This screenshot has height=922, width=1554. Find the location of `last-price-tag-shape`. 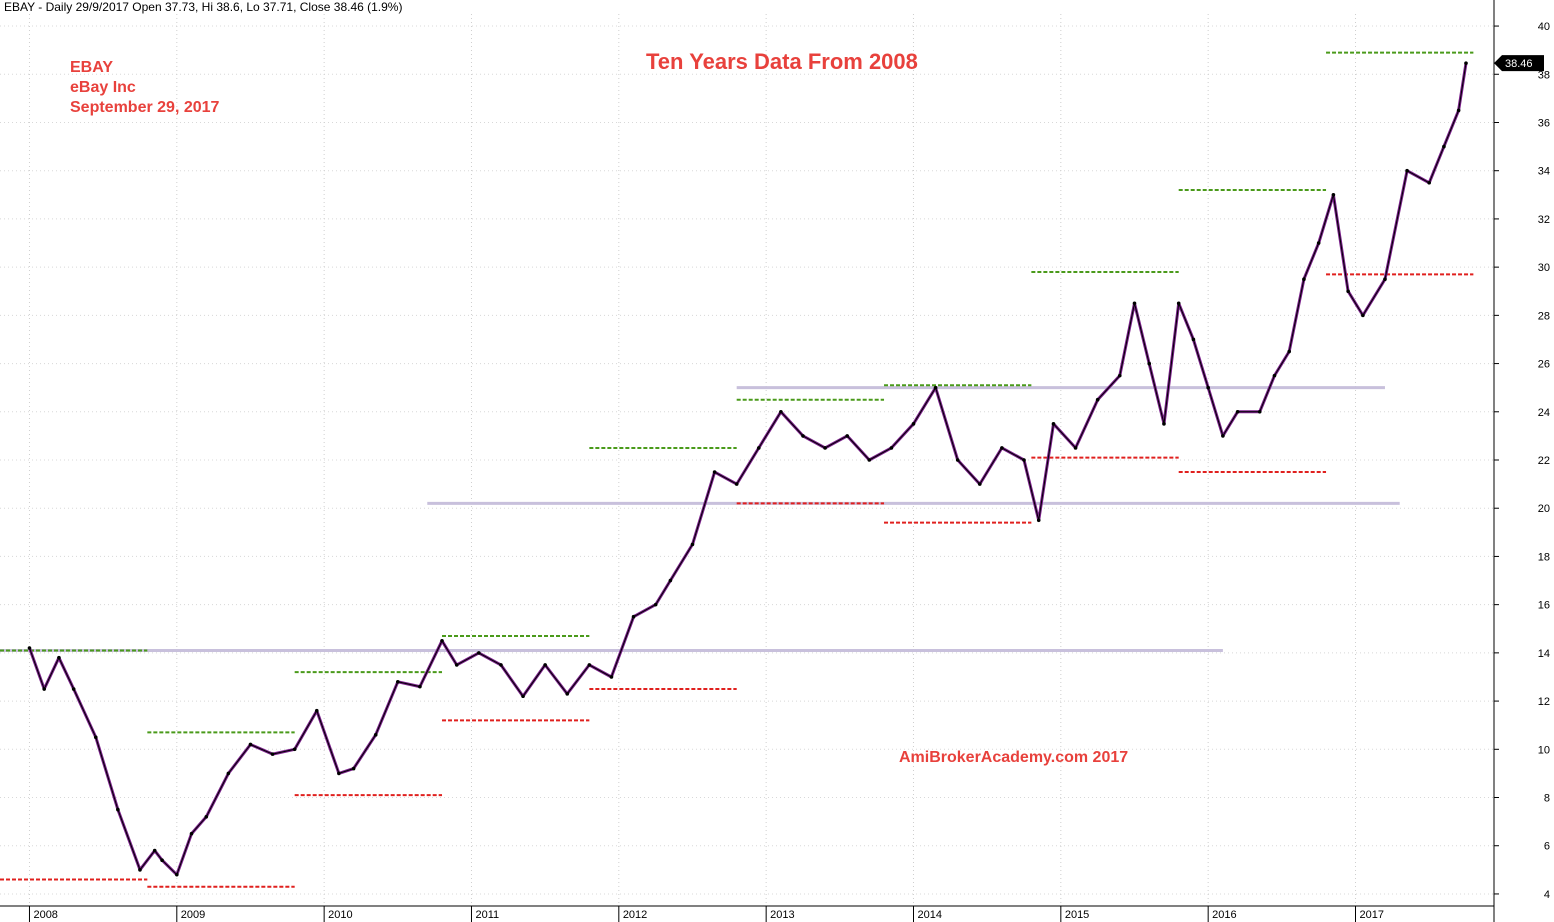

last-price-tag-shape is located at coordinates (1519, 63).